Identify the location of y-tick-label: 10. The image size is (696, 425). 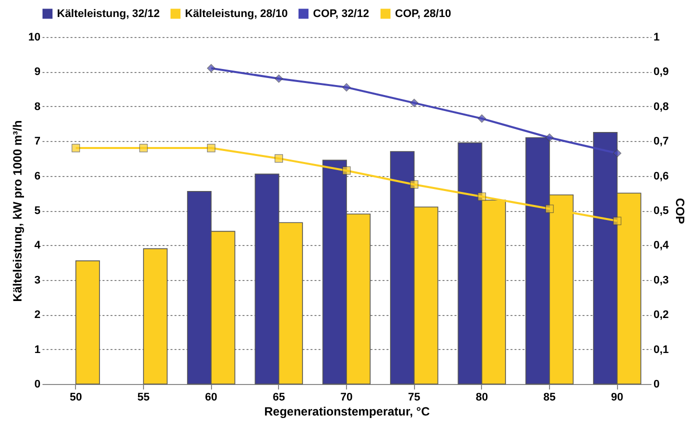
(34, 38).